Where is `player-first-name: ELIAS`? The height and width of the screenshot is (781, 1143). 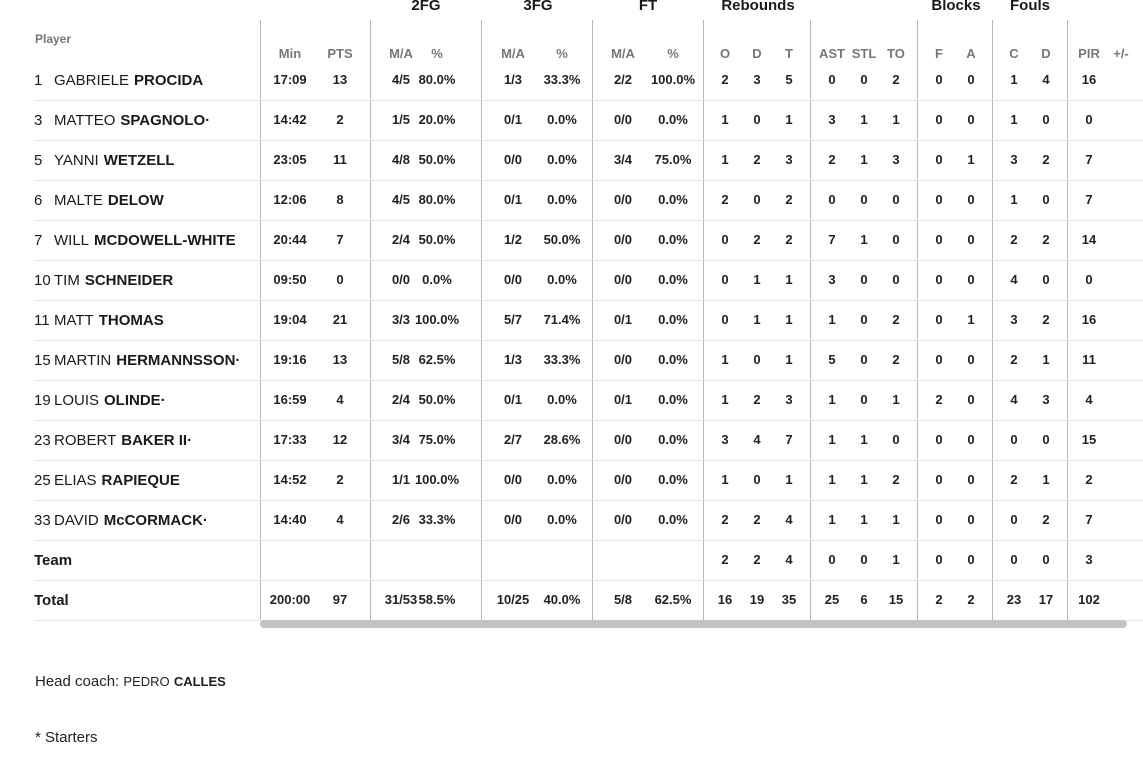 player-first-name: ELIAS is located at coordinates (75, 480).